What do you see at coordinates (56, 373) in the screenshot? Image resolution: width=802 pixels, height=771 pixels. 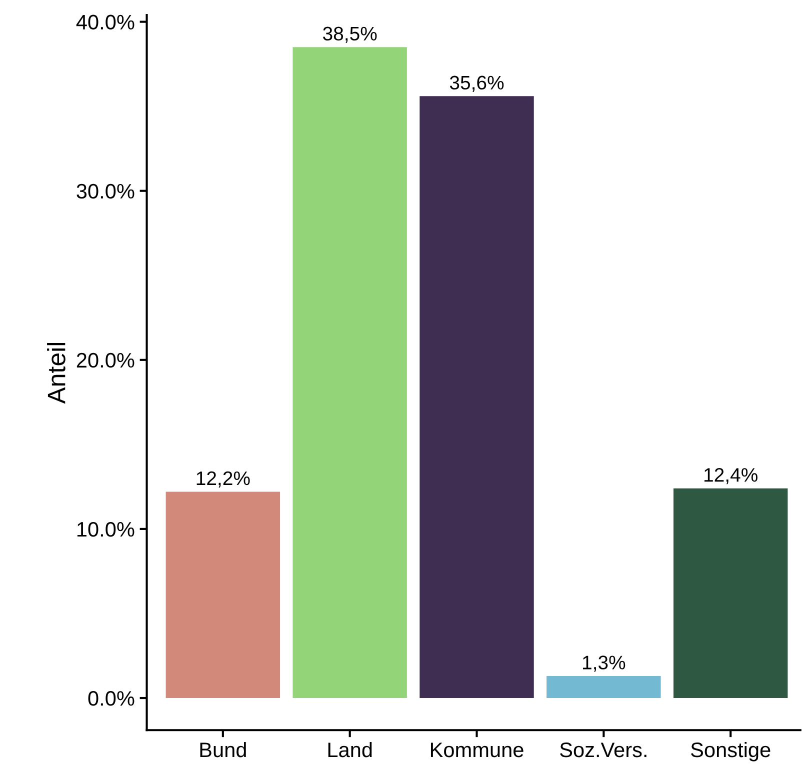 I see `y-axis-title: Anteil` at bounding box center [56, 373].